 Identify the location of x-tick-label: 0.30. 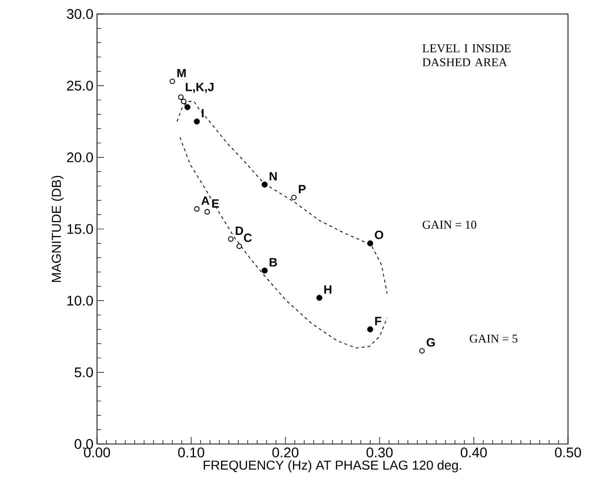
(379, 453).